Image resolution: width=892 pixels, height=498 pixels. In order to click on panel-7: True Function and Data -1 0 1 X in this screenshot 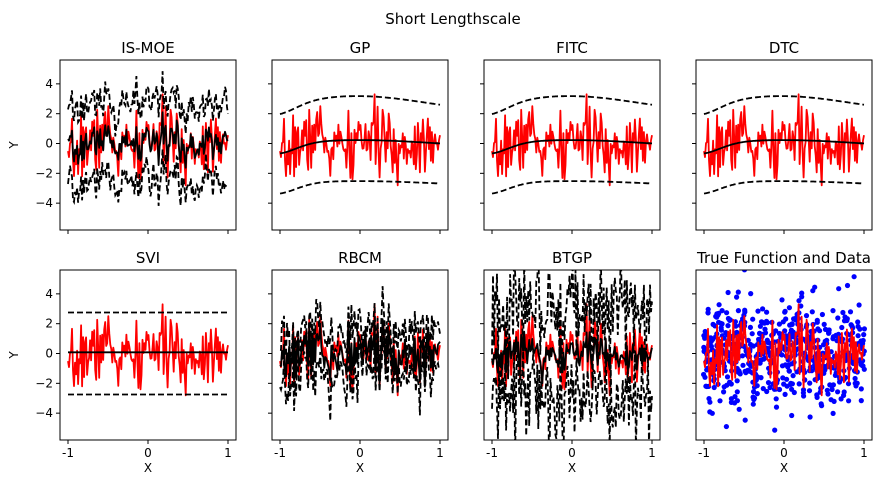, I will do `click(782, 362)`.